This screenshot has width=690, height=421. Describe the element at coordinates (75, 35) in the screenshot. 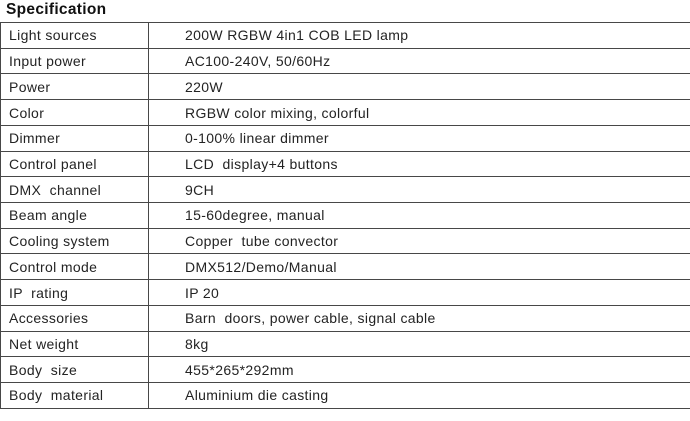

I see `spec-label: Light sources` at that location.